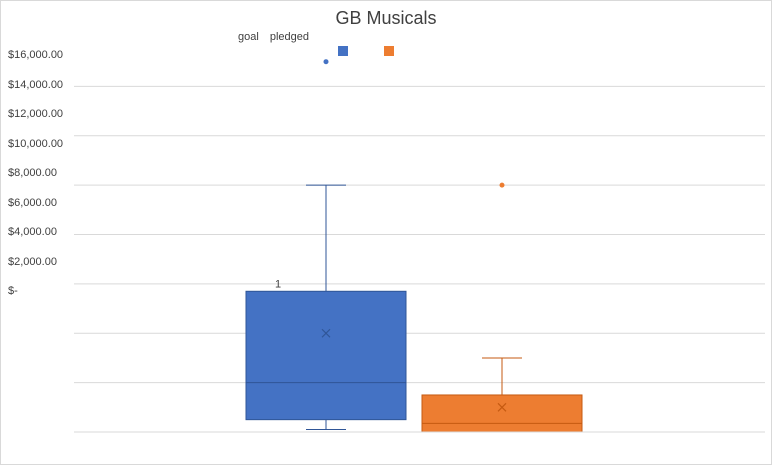  Describe the element at coordinates (389, 51) in the screenshot. I see `legend-swatch-pledged` at that location.